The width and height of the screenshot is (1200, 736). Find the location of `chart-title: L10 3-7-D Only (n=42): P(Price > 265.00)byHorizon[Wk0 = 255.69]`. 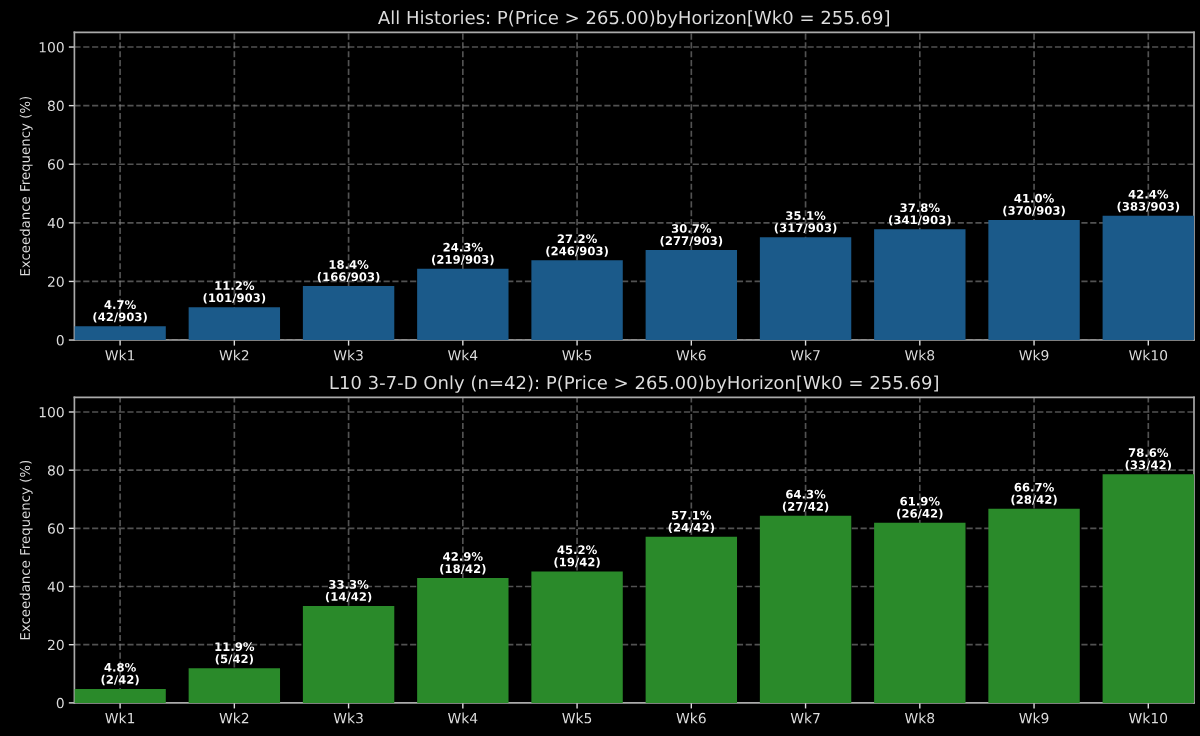

chart-title: L10 3-7-D Only (n=42): P(Price > 265.00)byHorizon[Wk0 = 255.69] is located at coordinates (634, 384).